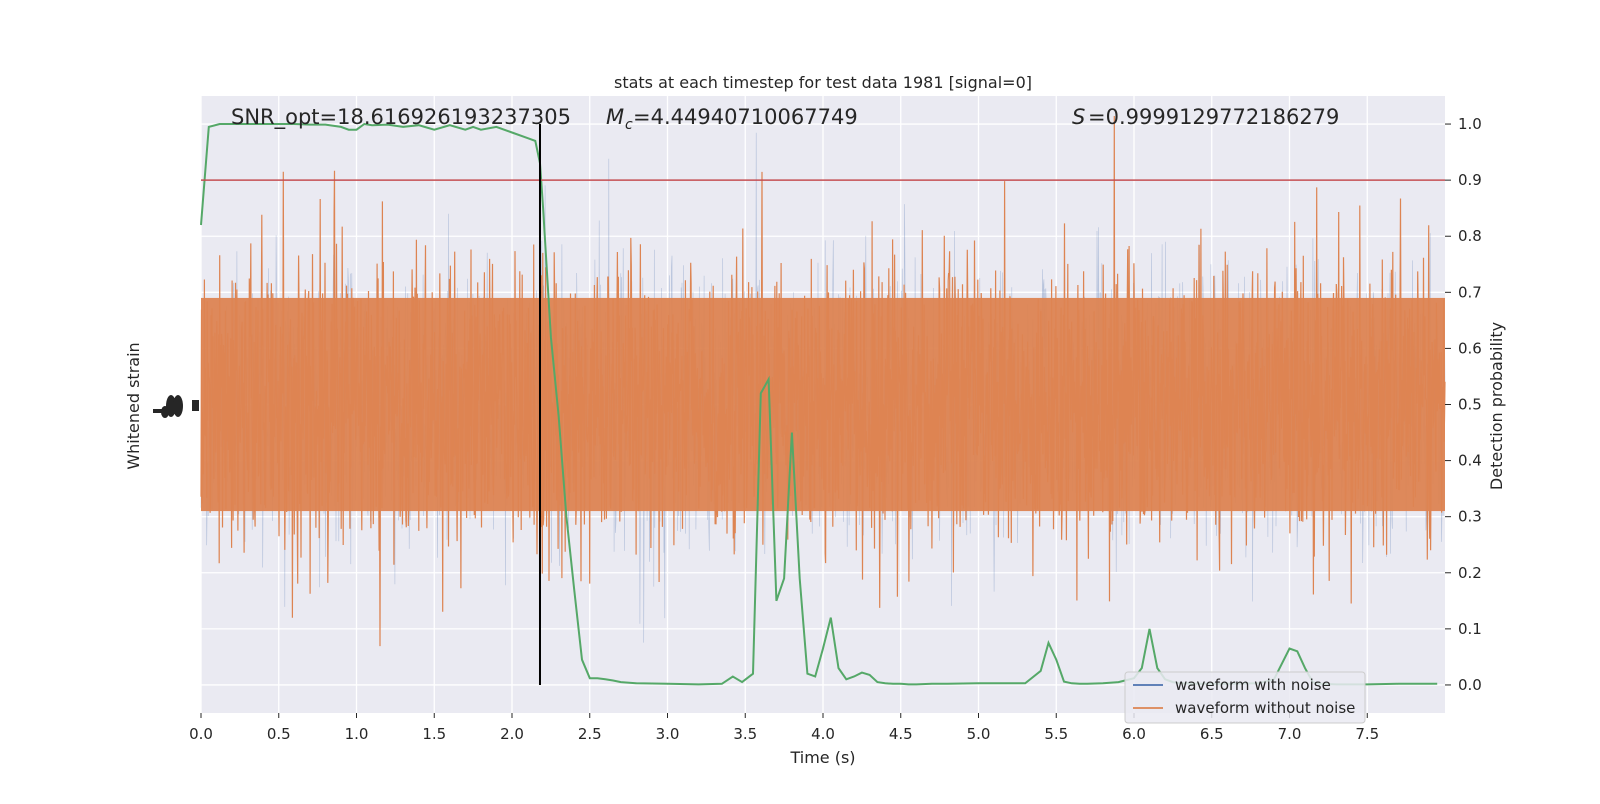  Describe the element at coordinates (1470, 461) in the screenshot. I see `y-tick-label-4: 0.4` at that location.